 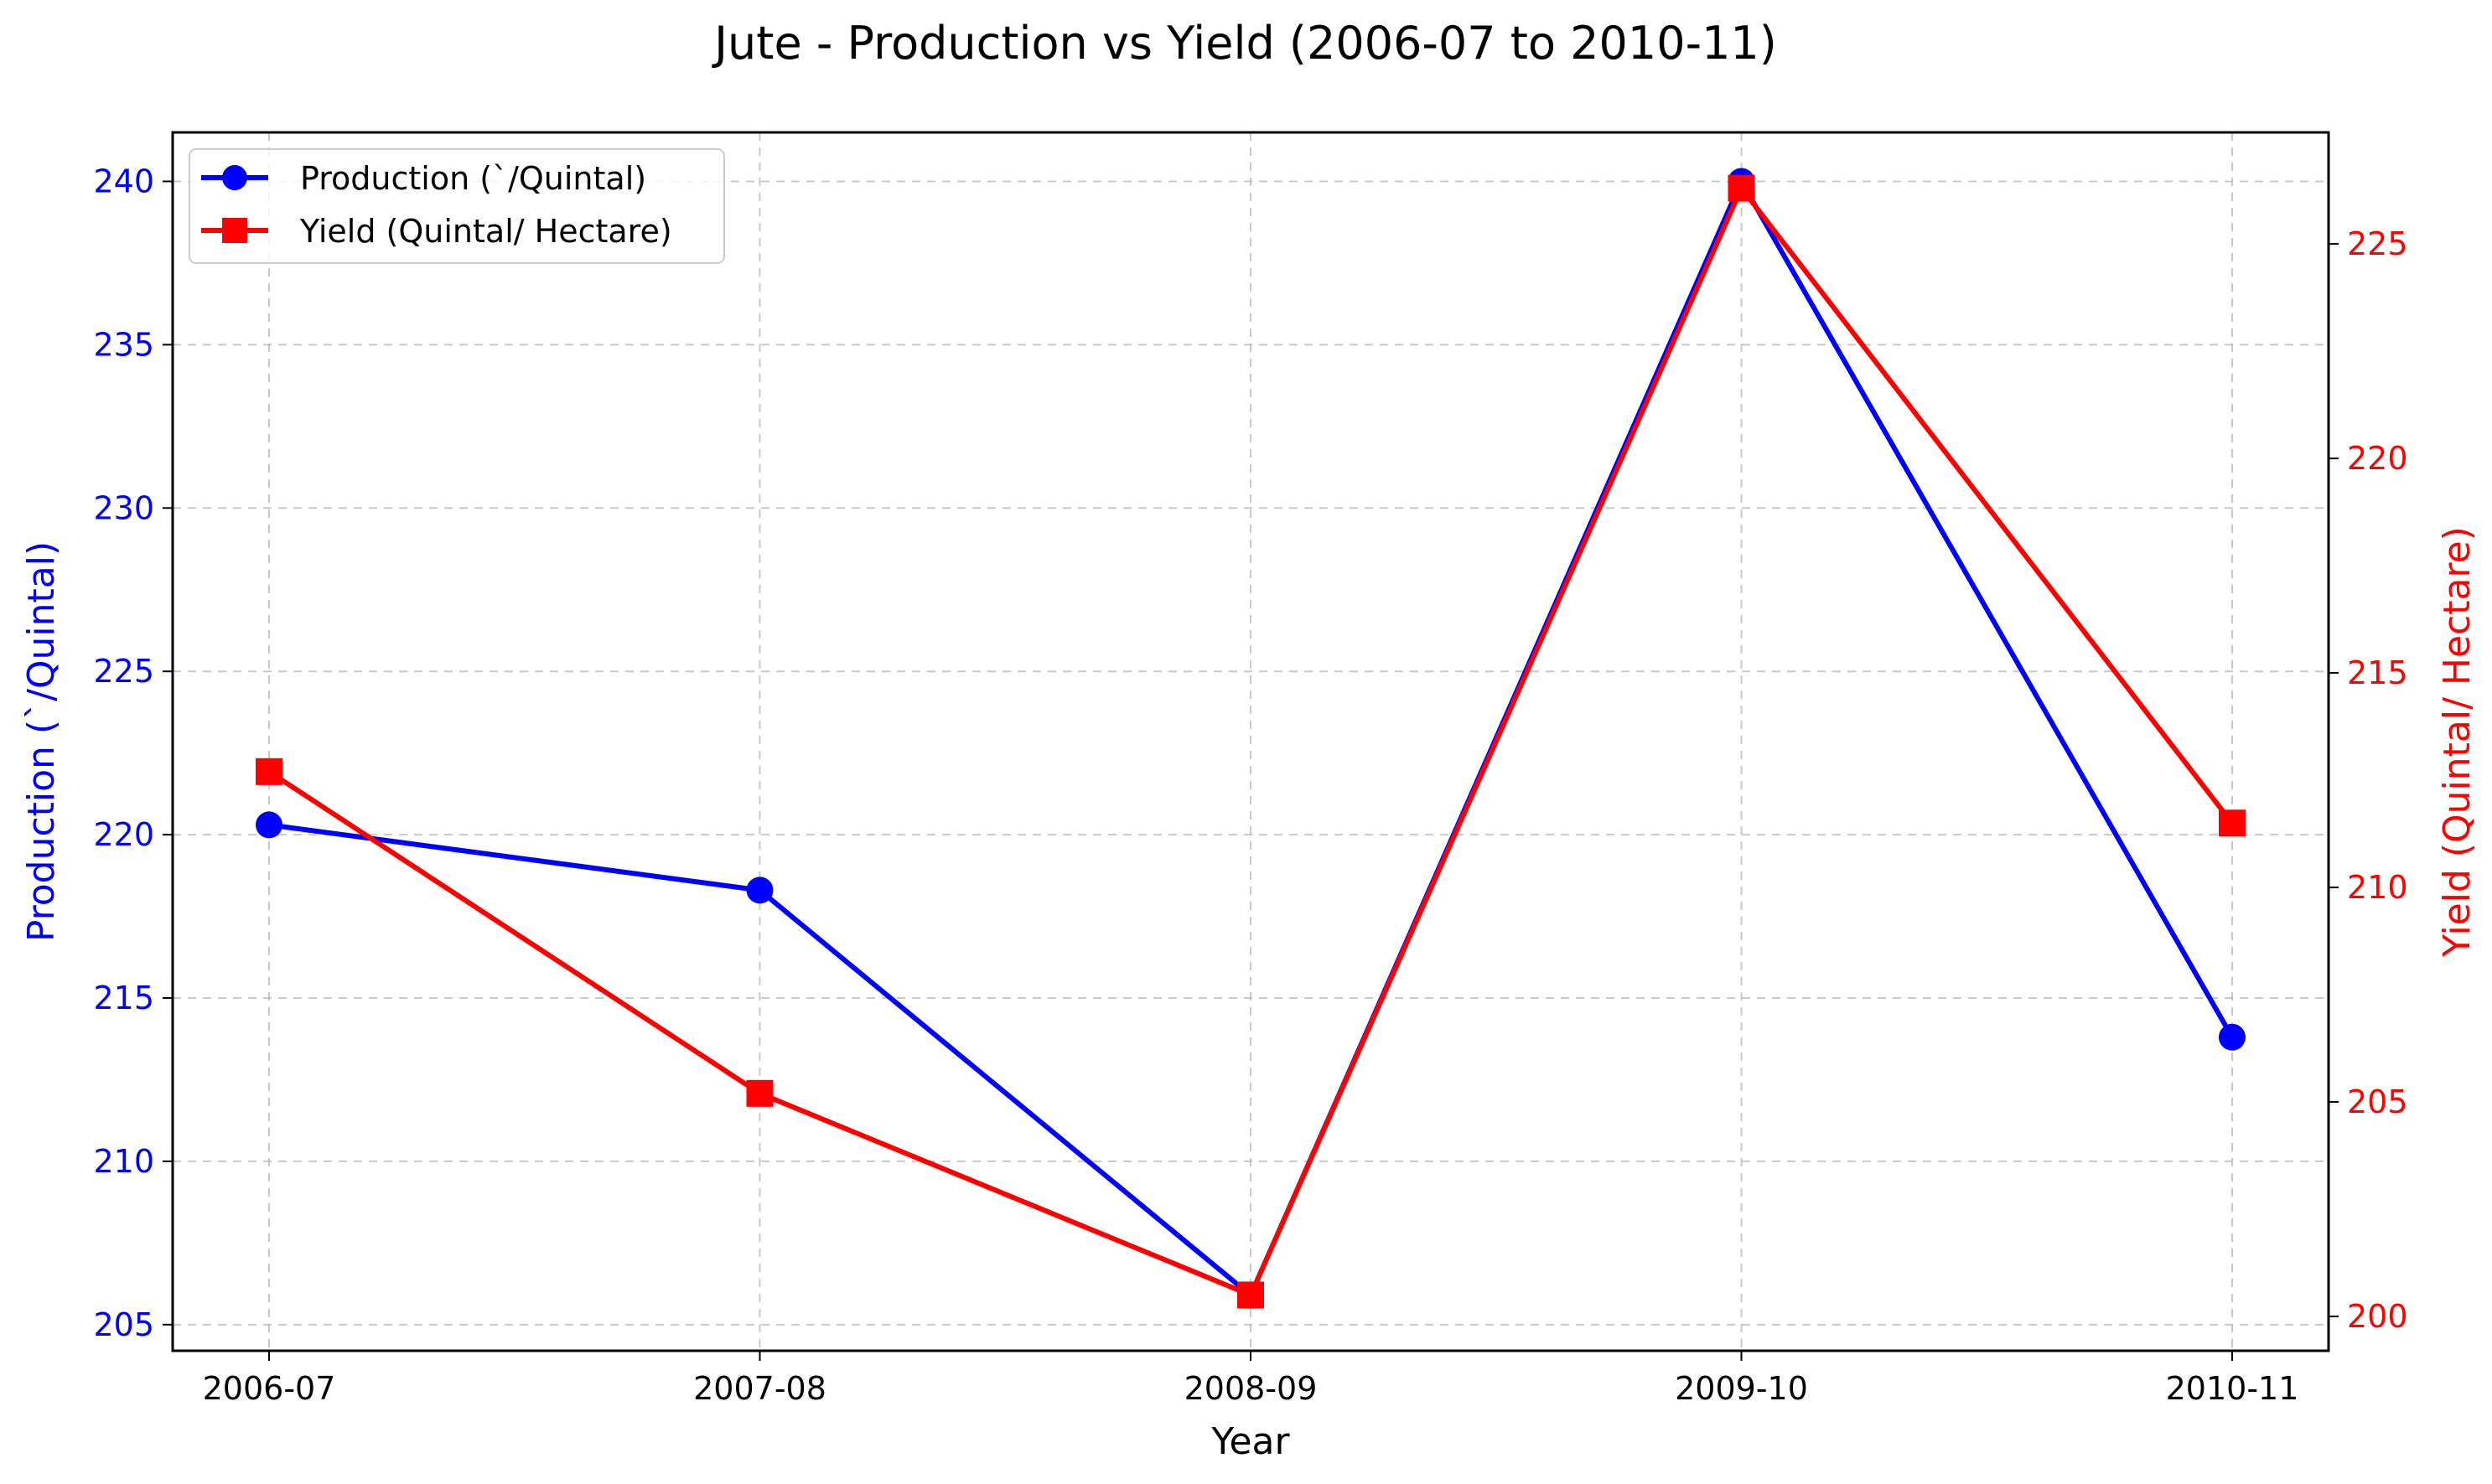 What do you see at coordinates (41, 741) in the screenshot?
I see `left-axis-label: Production (`/Quintal)` at bounding box center [41, 741].